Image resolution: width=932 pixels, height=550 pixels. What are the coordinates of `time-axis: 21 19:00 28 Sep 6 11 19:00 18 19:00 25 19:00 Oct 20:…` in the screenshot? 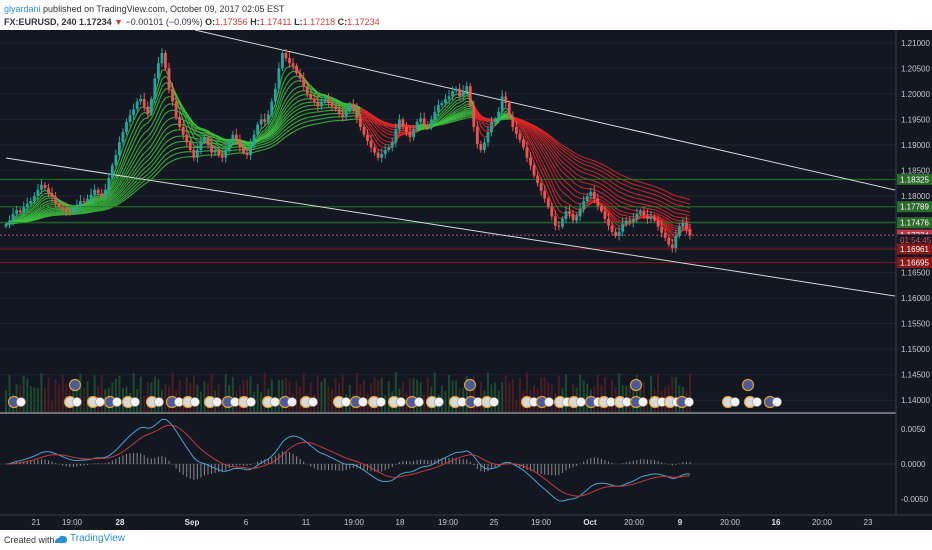 It's located at (452, 522).